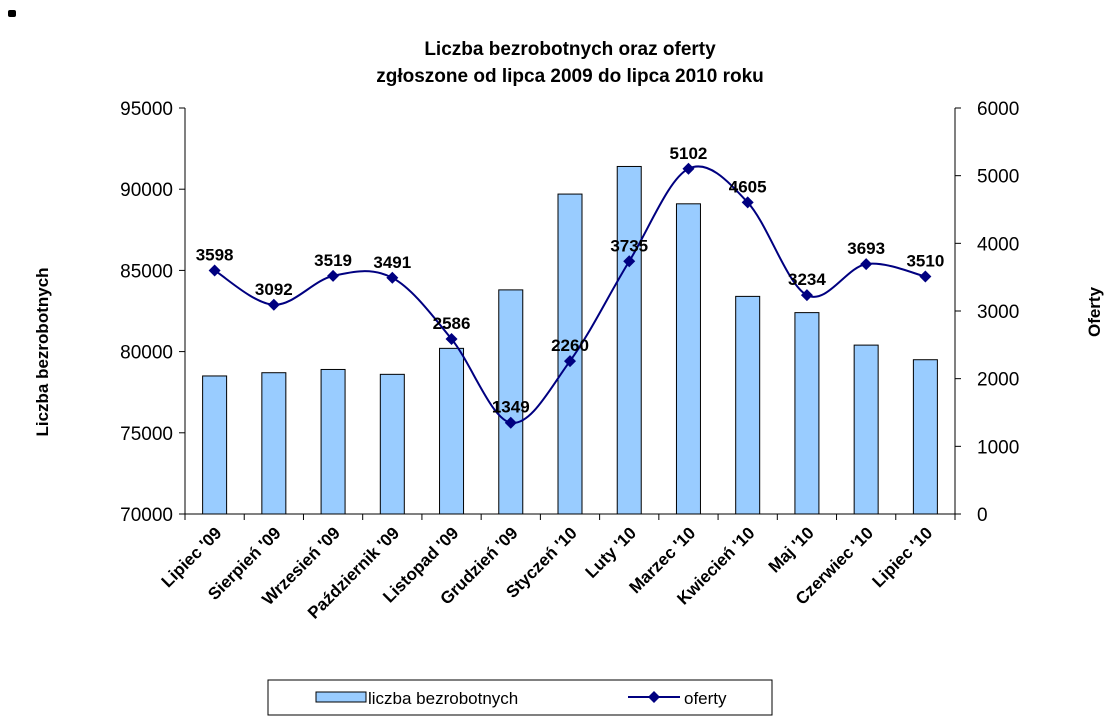 The width and height of the screenshot is (1104, 720). I want to click on y2-tick-label: 0, so click(982, 515).